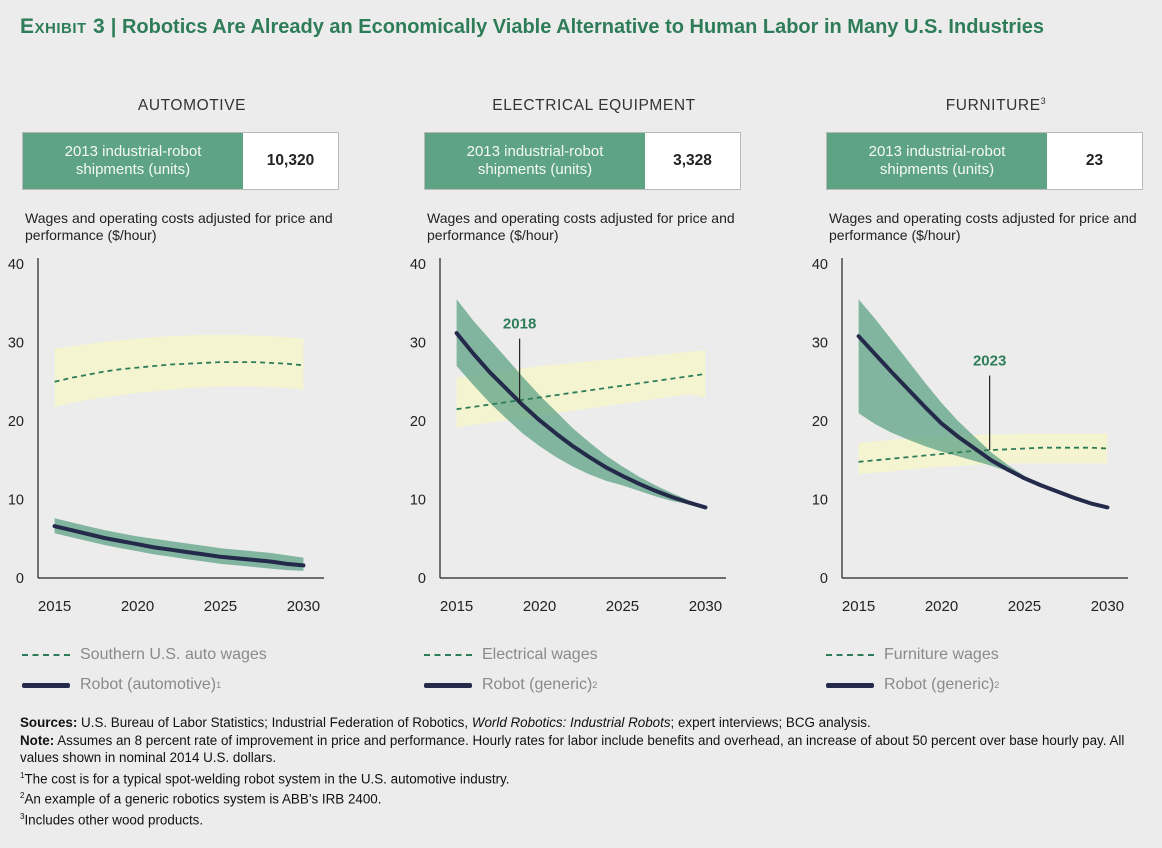 The height and width of the screenshot is (848, 1162). What do you see at coordinates (1094, 161) in the screenshot?
I see `shipments-value: 23` at bounding box center [1094, 161].